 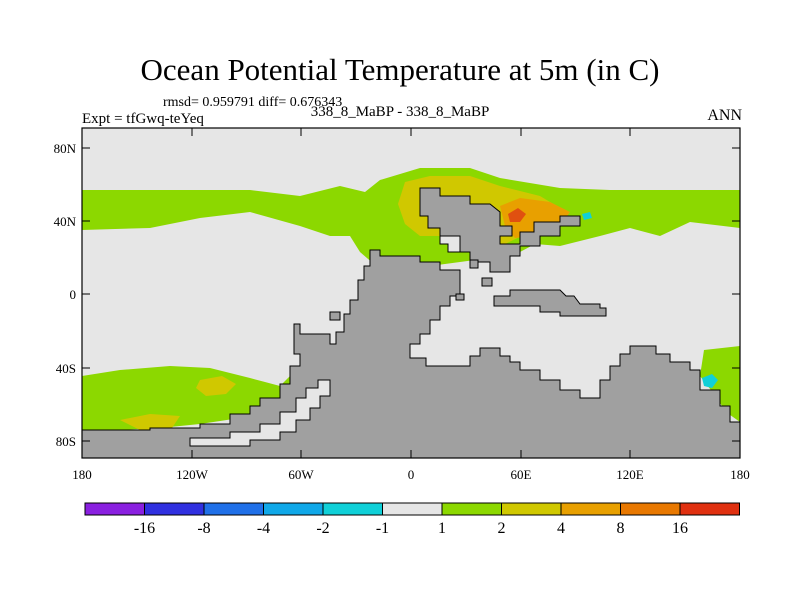 I want to click on lon-label-60e: 60E, so click(x=521, y=474).